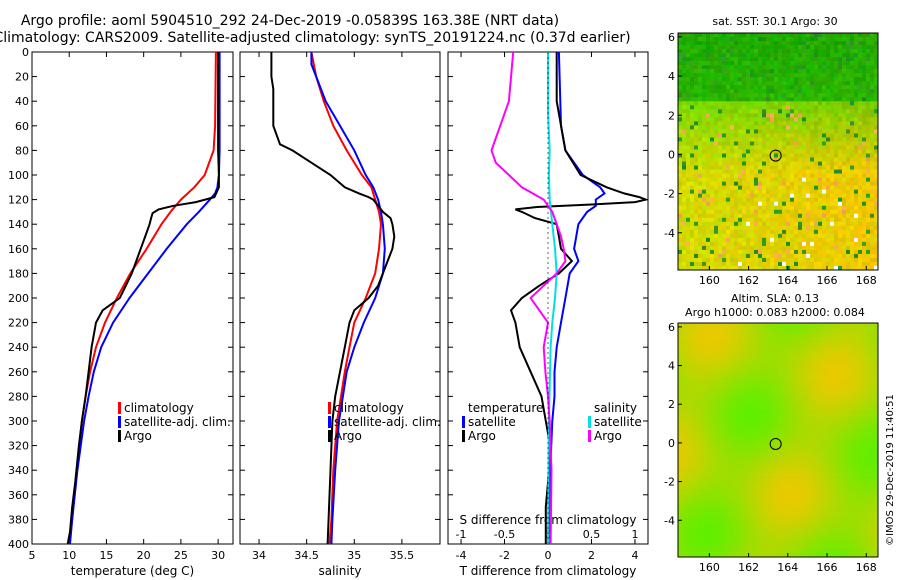 The height and width of the screenshot is (580, 900). I want to click on map-x-tick-label: 162, so click(748, 280).